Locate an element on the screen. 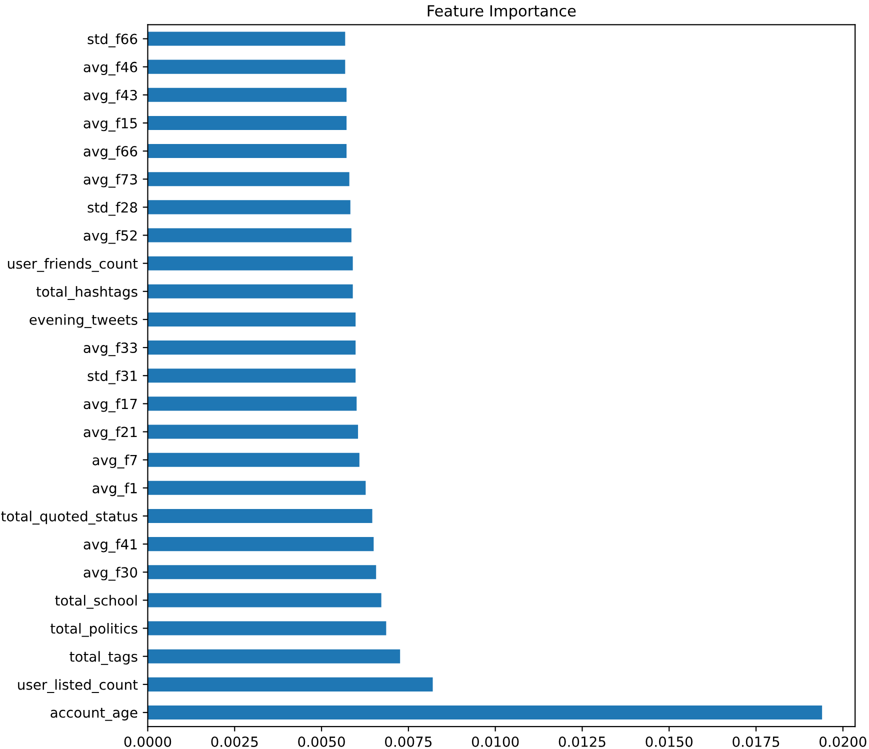 Image resolution: width=869 pixels, height=749 pixels. x-tick-label: 0.0100 is located at coordinates (495, 742).